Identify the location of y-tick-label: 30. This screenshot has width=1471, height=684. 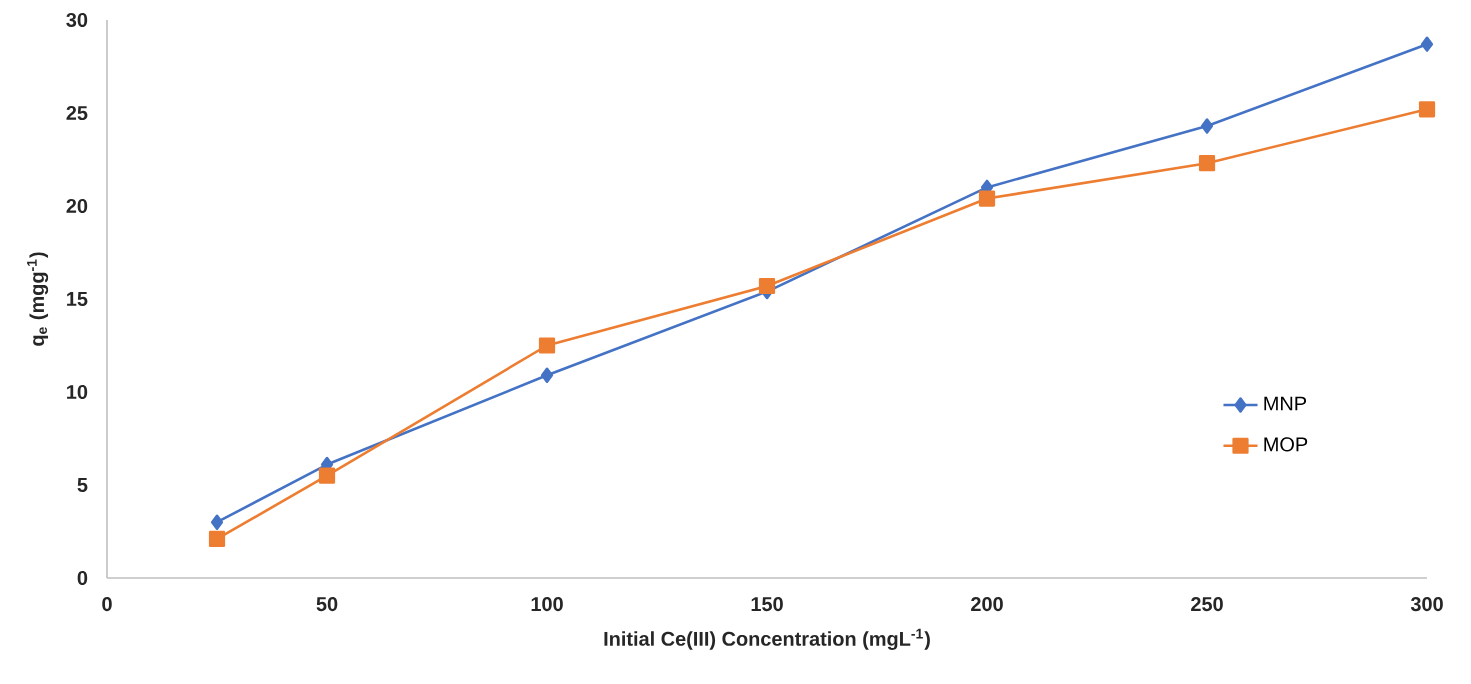
(77, 20).